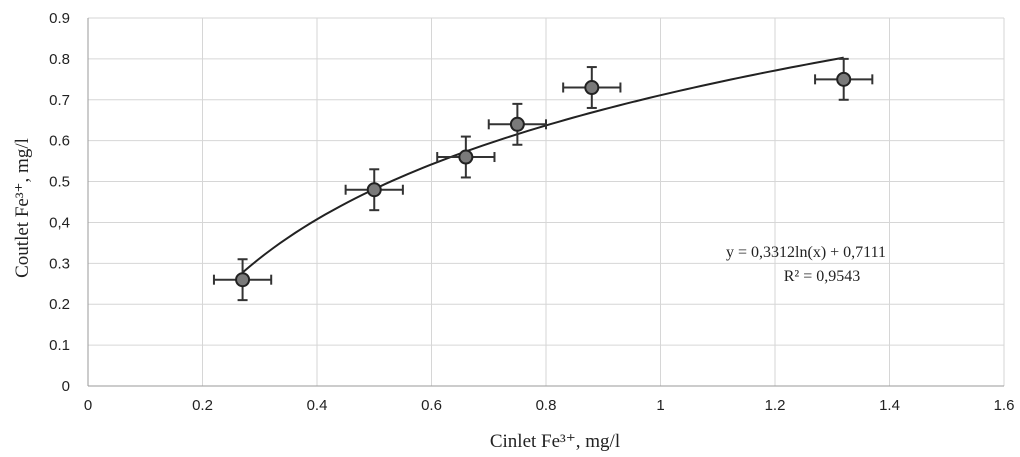 This screenshot has height=457, width=1020. What do you see at coordinates (822, 276) in the screenshot?
I see `r-squared-label: R² = 0,9543` at bounding box center [822, 276].